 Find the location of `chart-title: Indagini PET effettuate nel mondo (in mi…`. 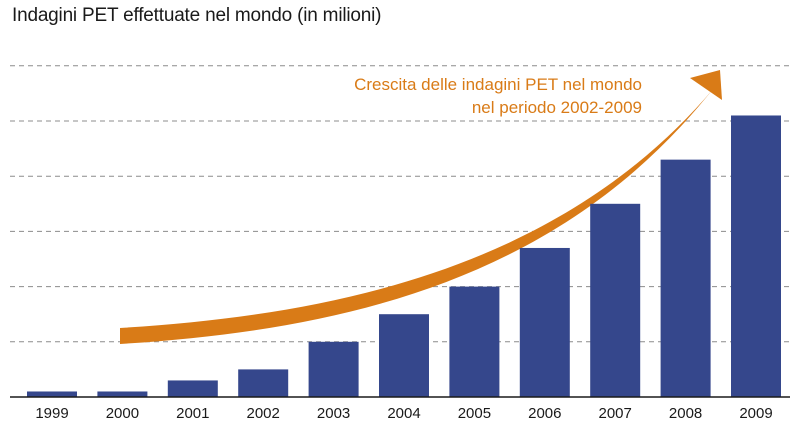

chart-title: Indagini PET effettuate nel mondo (in mi… is located at coordinates (197, 15).